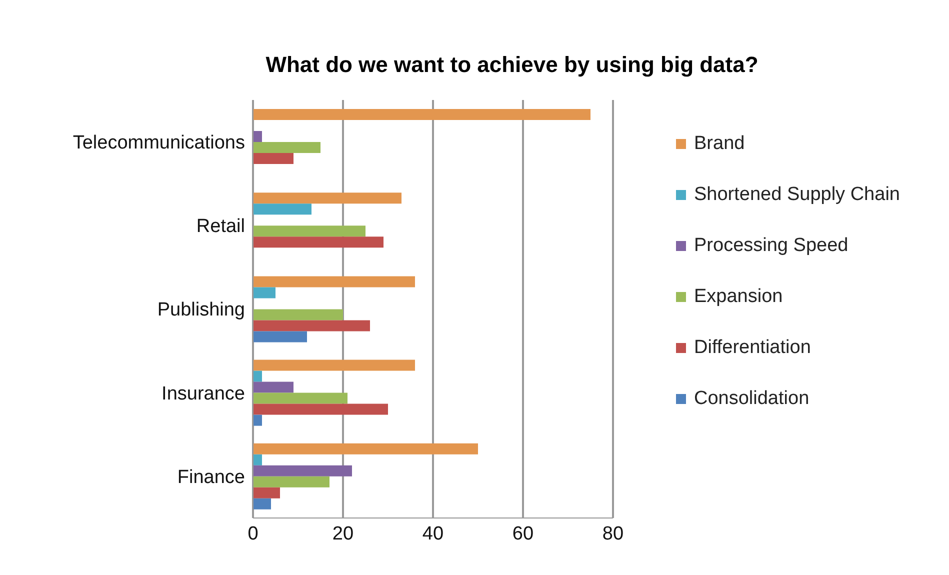  Describe the element at coordinates (203, 393) in the screenshot. I see `y-tick-label: Insurance` at that location.